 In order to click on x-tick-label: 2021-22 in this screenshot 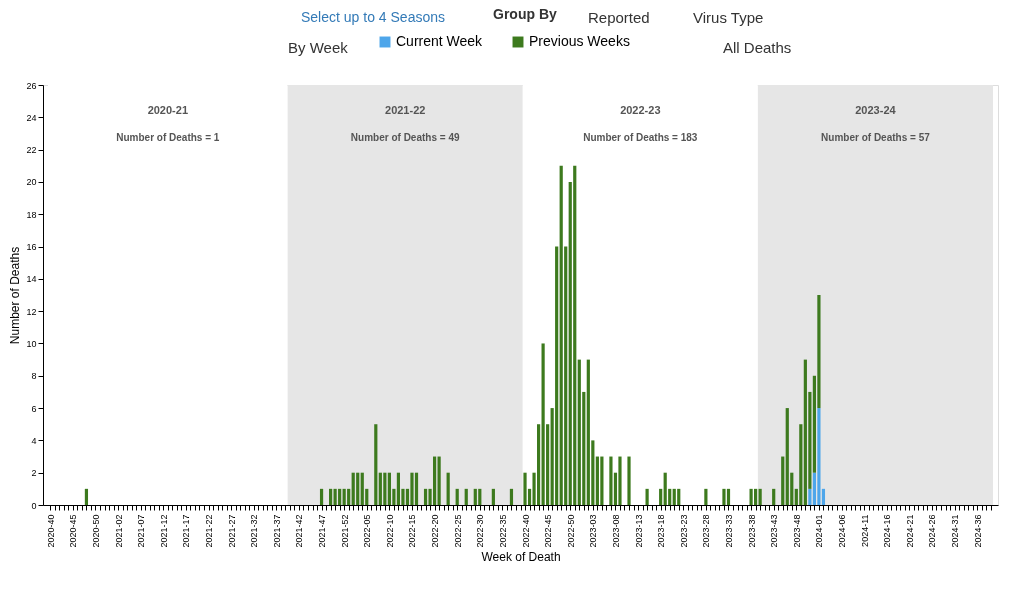, I will do `click(209, 531)`.